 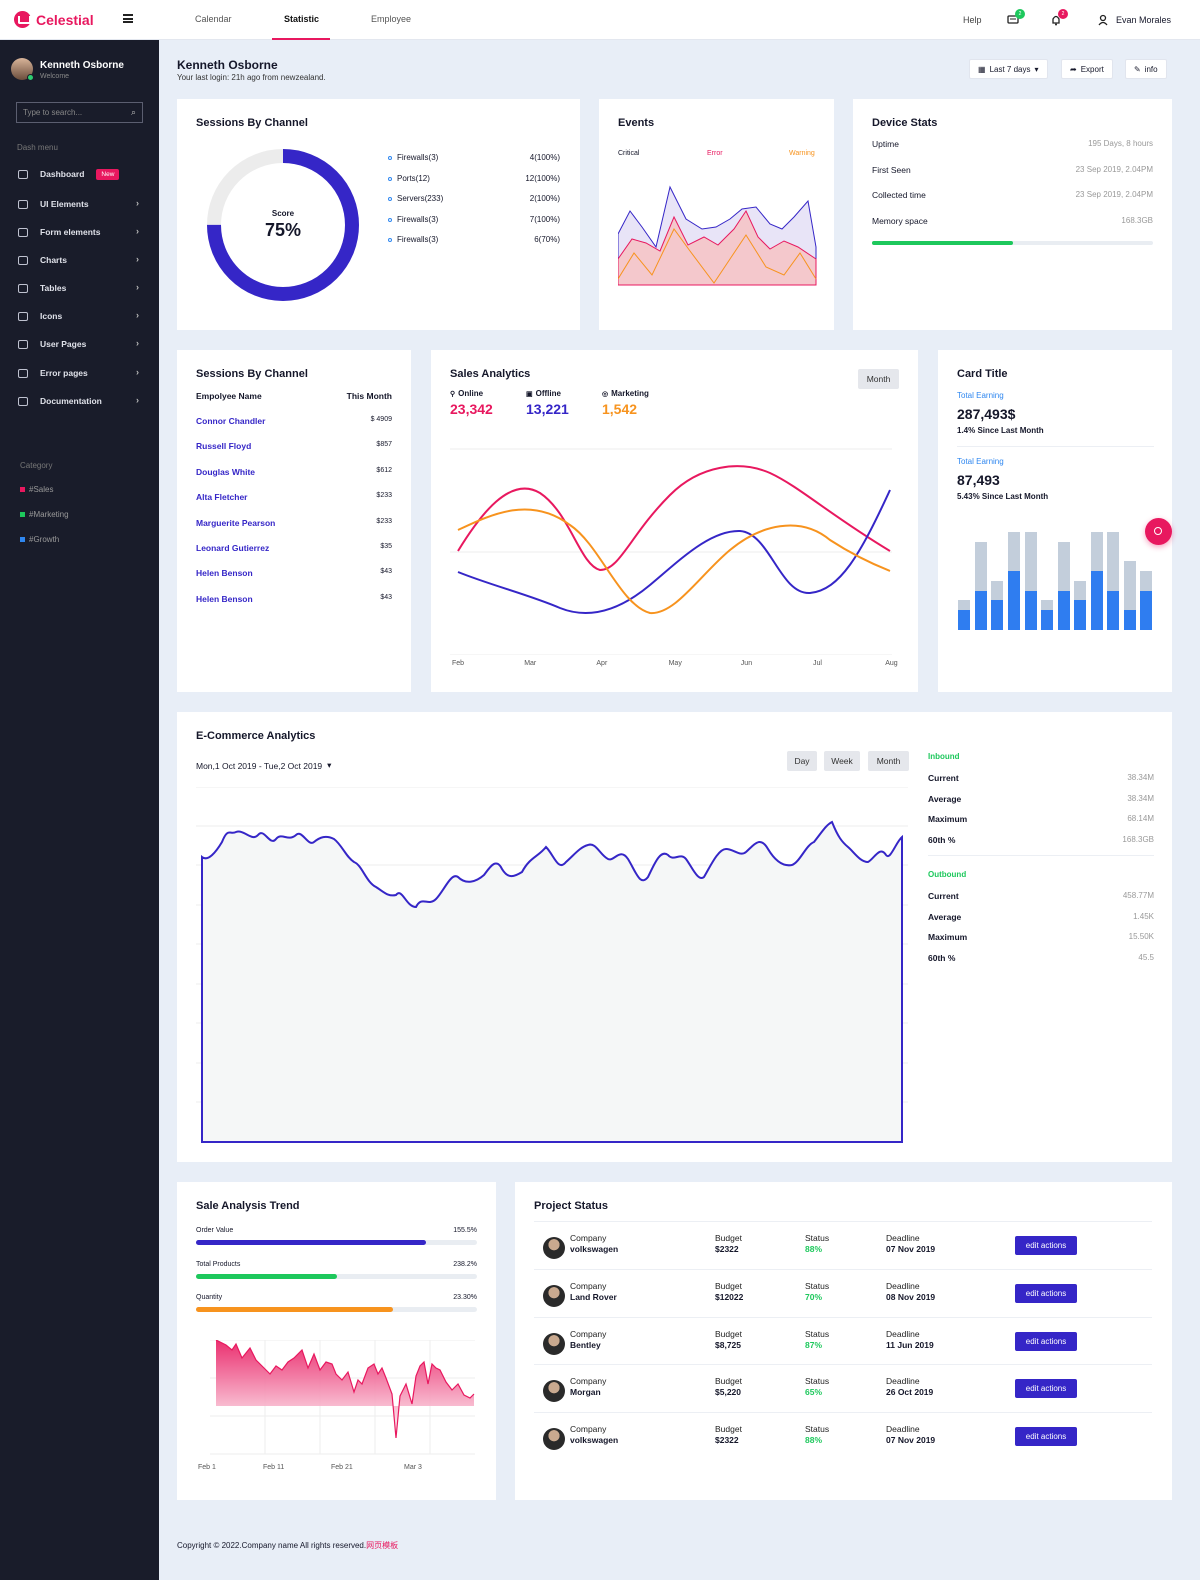 I want to click on category-item: #Sales, so click(x=36, y=489).